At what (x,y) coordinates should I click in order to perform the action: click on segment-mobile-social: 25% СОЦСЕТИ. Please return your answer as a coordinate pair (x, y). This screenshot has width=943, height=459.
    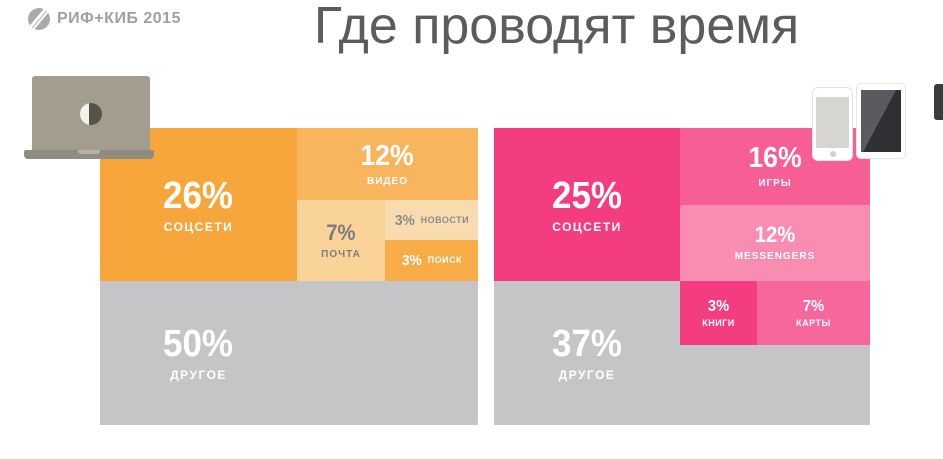
    Looking at the image, I should click on (587, 204).